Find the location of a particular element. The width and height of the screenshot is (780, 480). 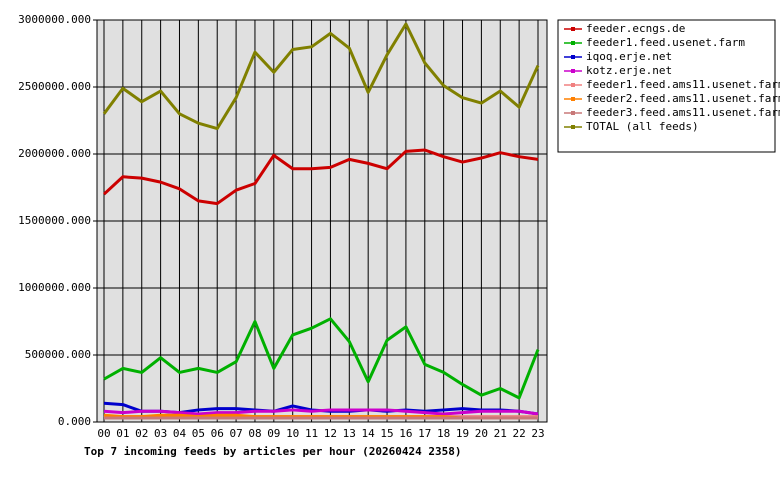

y-tick-label: 0.000 is located at coordinates (74, 421).